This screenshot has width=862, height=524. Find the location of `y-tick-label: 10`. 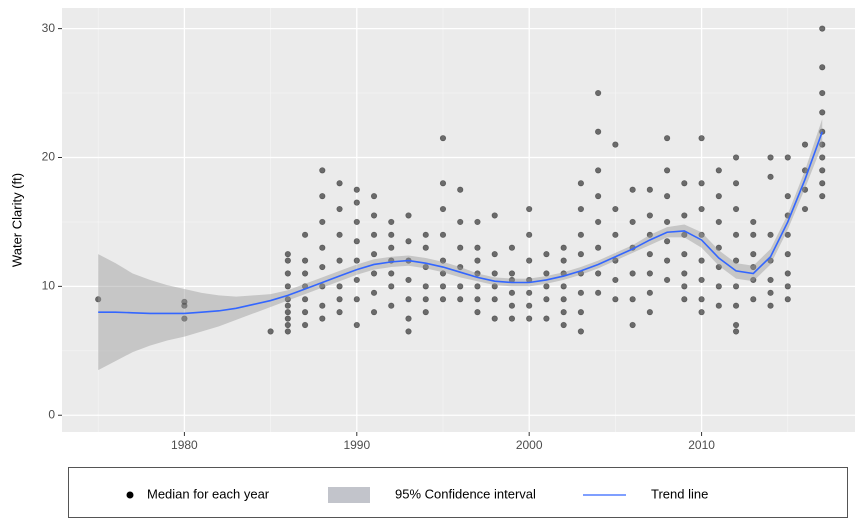

y-tick-label: 10 is located at coordinates (49, 286).